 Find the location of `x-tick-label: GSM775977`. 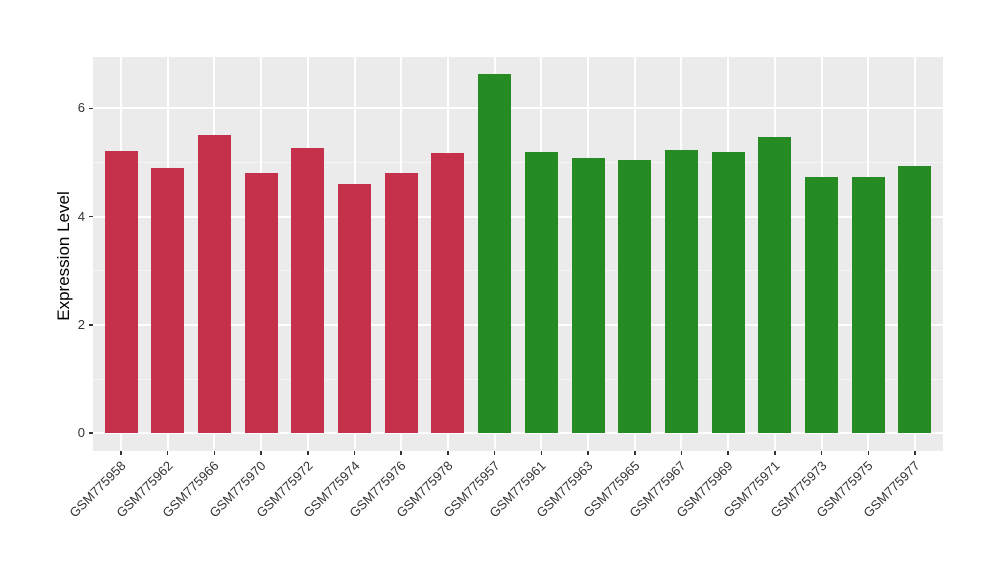

x-tick-label: GSM775977 is located at coordinates (891, 489).